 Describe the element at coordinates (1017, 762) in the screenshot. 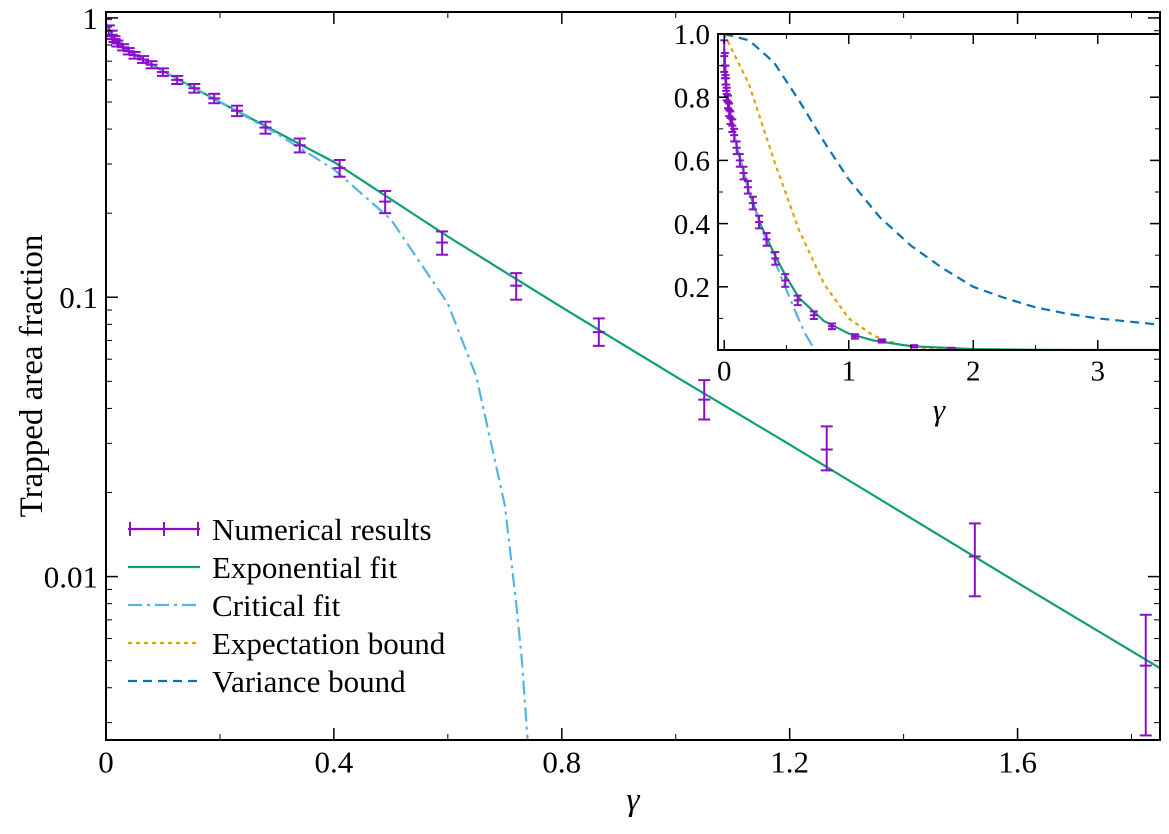

I see `x-tick-label: 1.6` at that location.